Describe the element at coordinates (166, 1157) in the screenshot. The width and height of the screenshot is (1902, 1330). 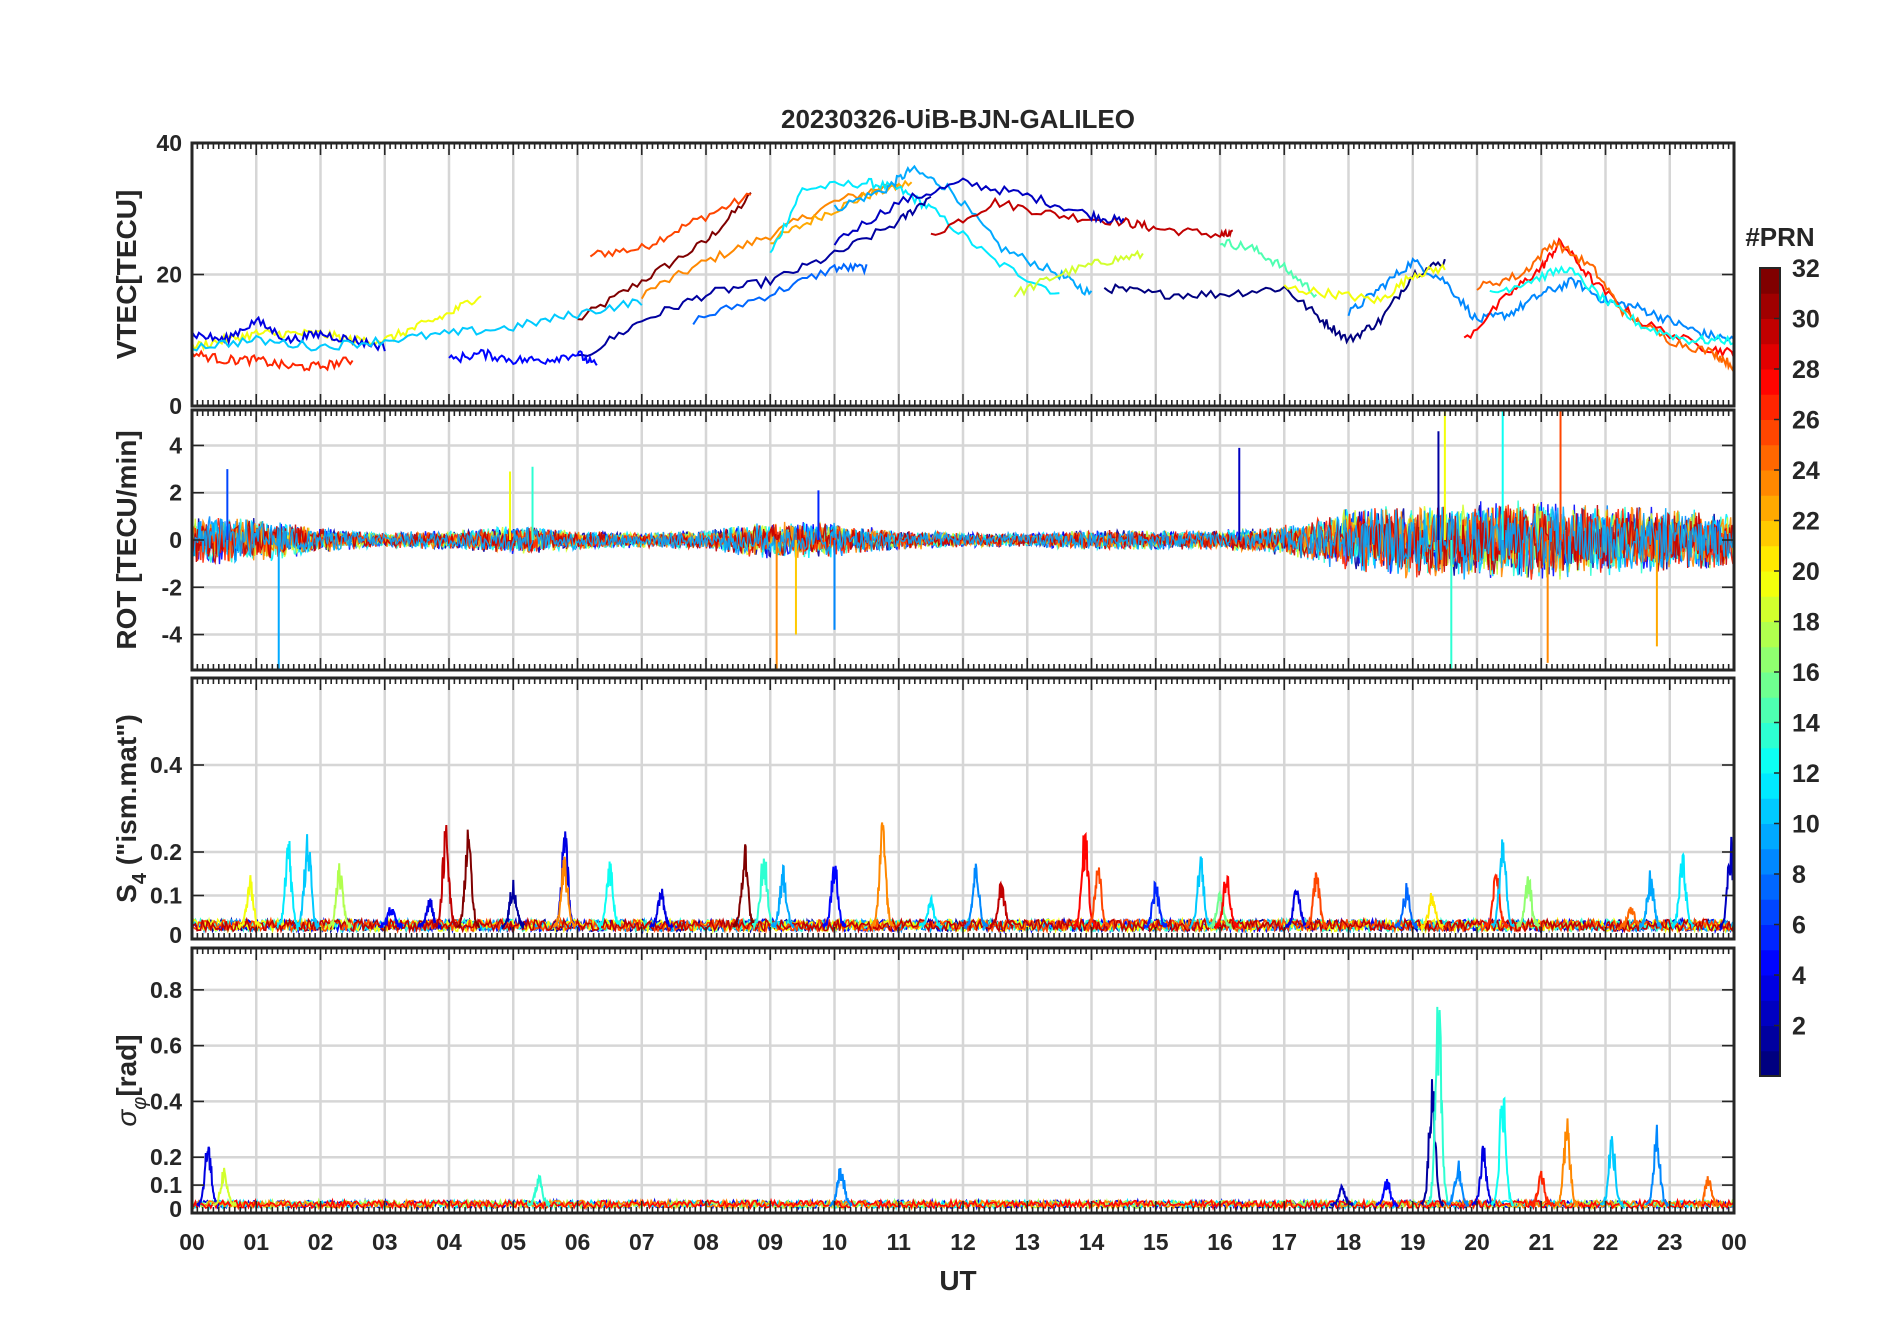
I see `y-tick-label: 0.2` at that location.